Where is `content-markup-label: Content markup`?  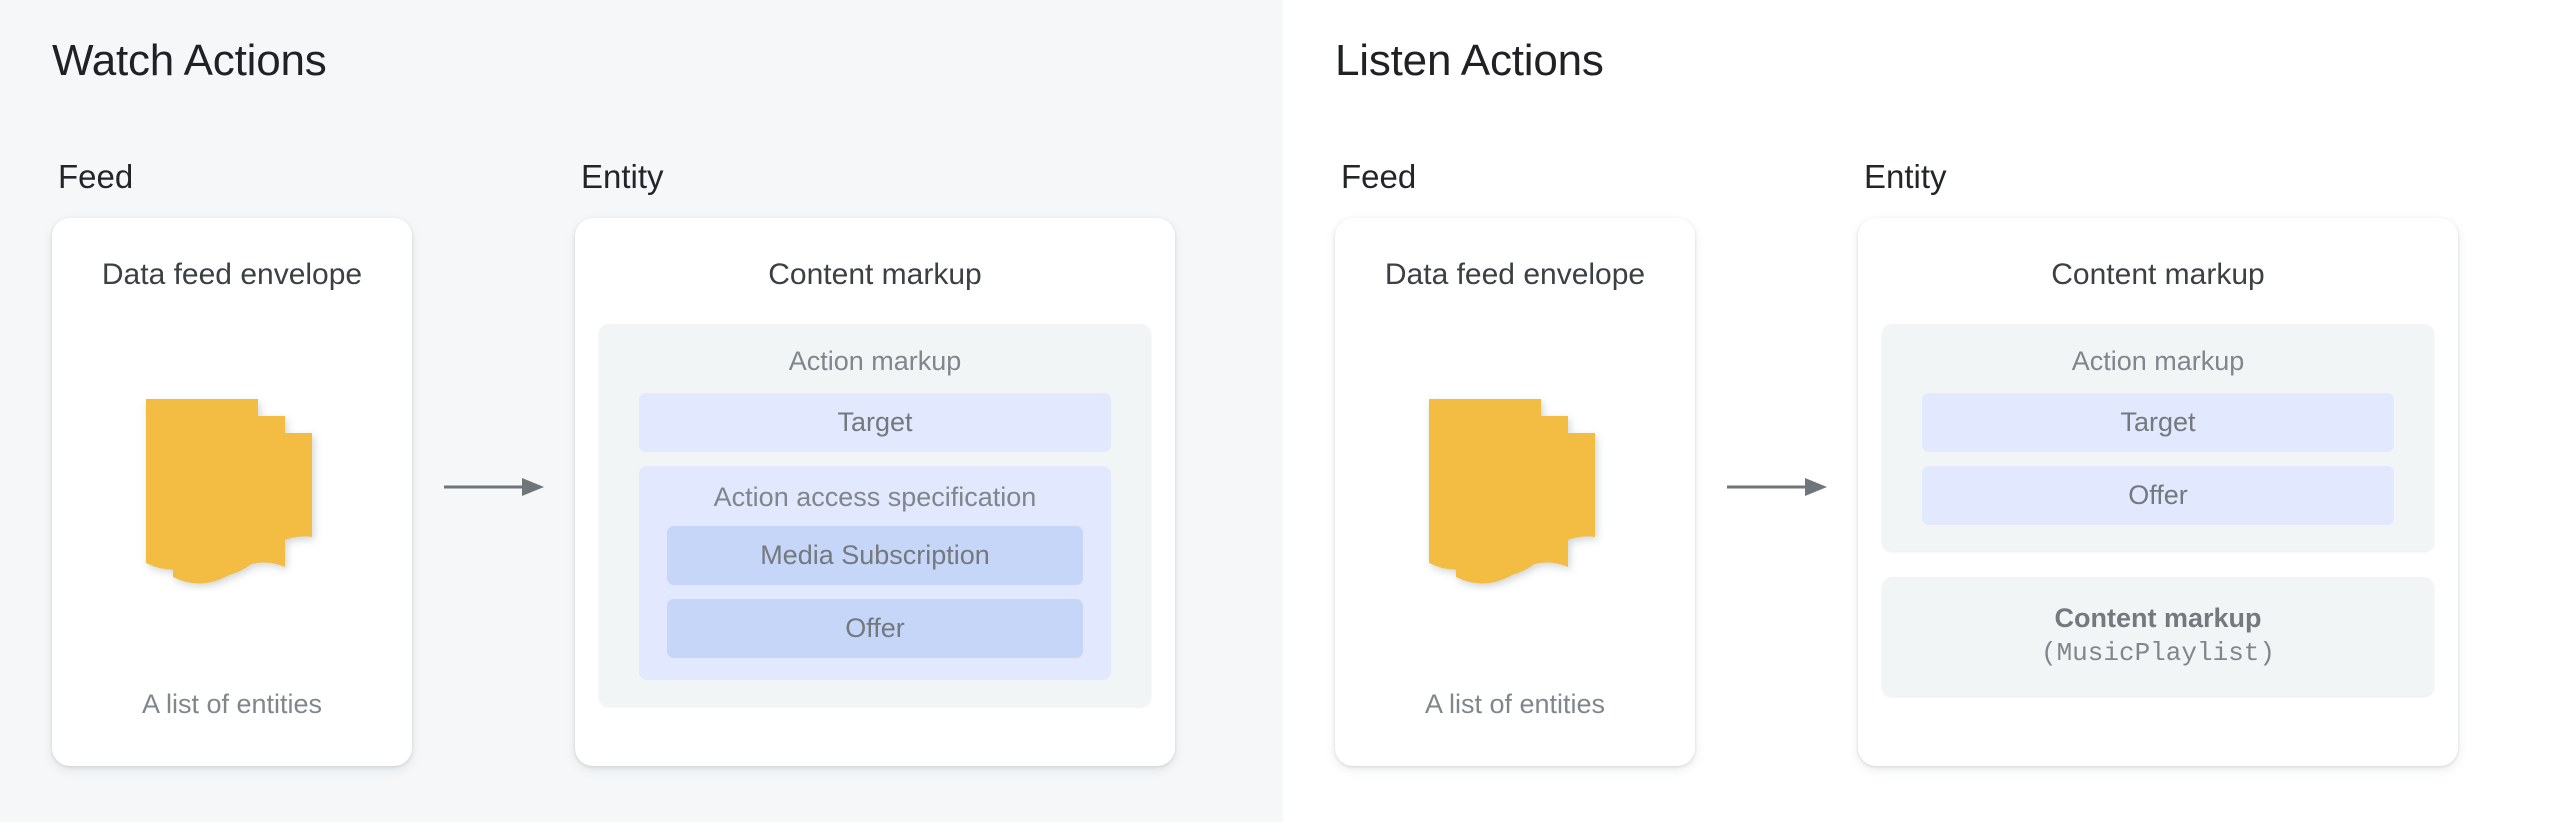
content-markup-label: Content markup is located at coordinates (2158, 618).